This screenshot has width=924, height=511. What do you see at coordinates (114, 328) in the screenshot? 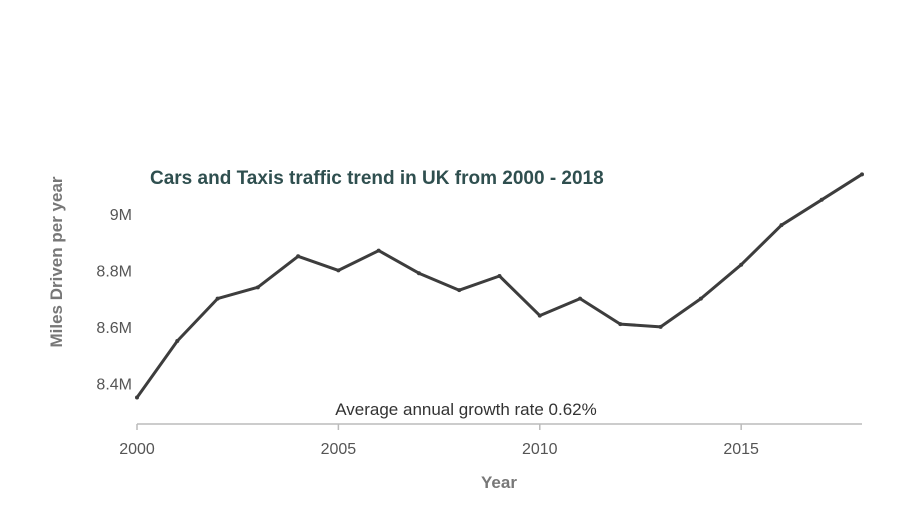
I see `y-tick-label: 8.6M` at bounding box center [114, 328].